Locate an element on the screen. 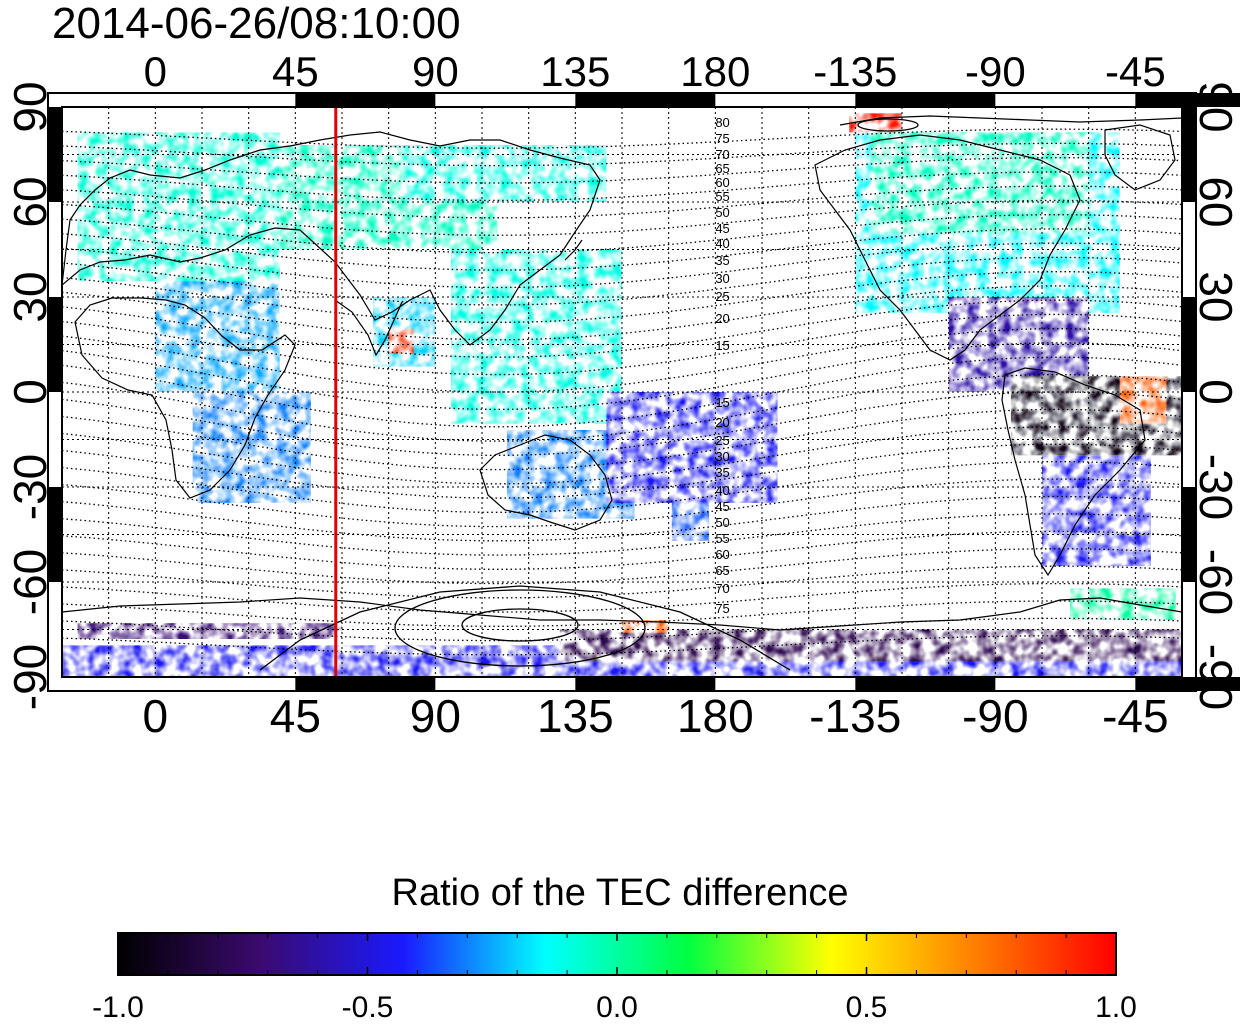 This screenshot has width=1240, height=1024. y-tick-label-left: 90 is located at coordinates (30, 106).